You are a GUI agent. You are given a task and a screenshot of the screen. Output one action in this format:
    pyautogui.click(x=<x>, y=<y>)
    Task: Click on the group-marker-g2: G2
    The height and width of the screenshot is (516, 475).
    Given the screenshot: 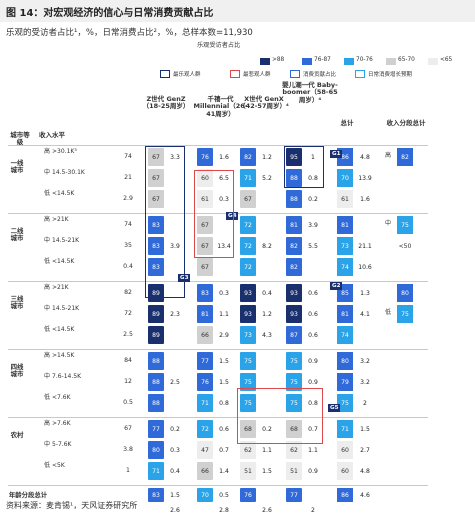 What is the action you would take?
    pyautogui.click(x=336, y=286)
    